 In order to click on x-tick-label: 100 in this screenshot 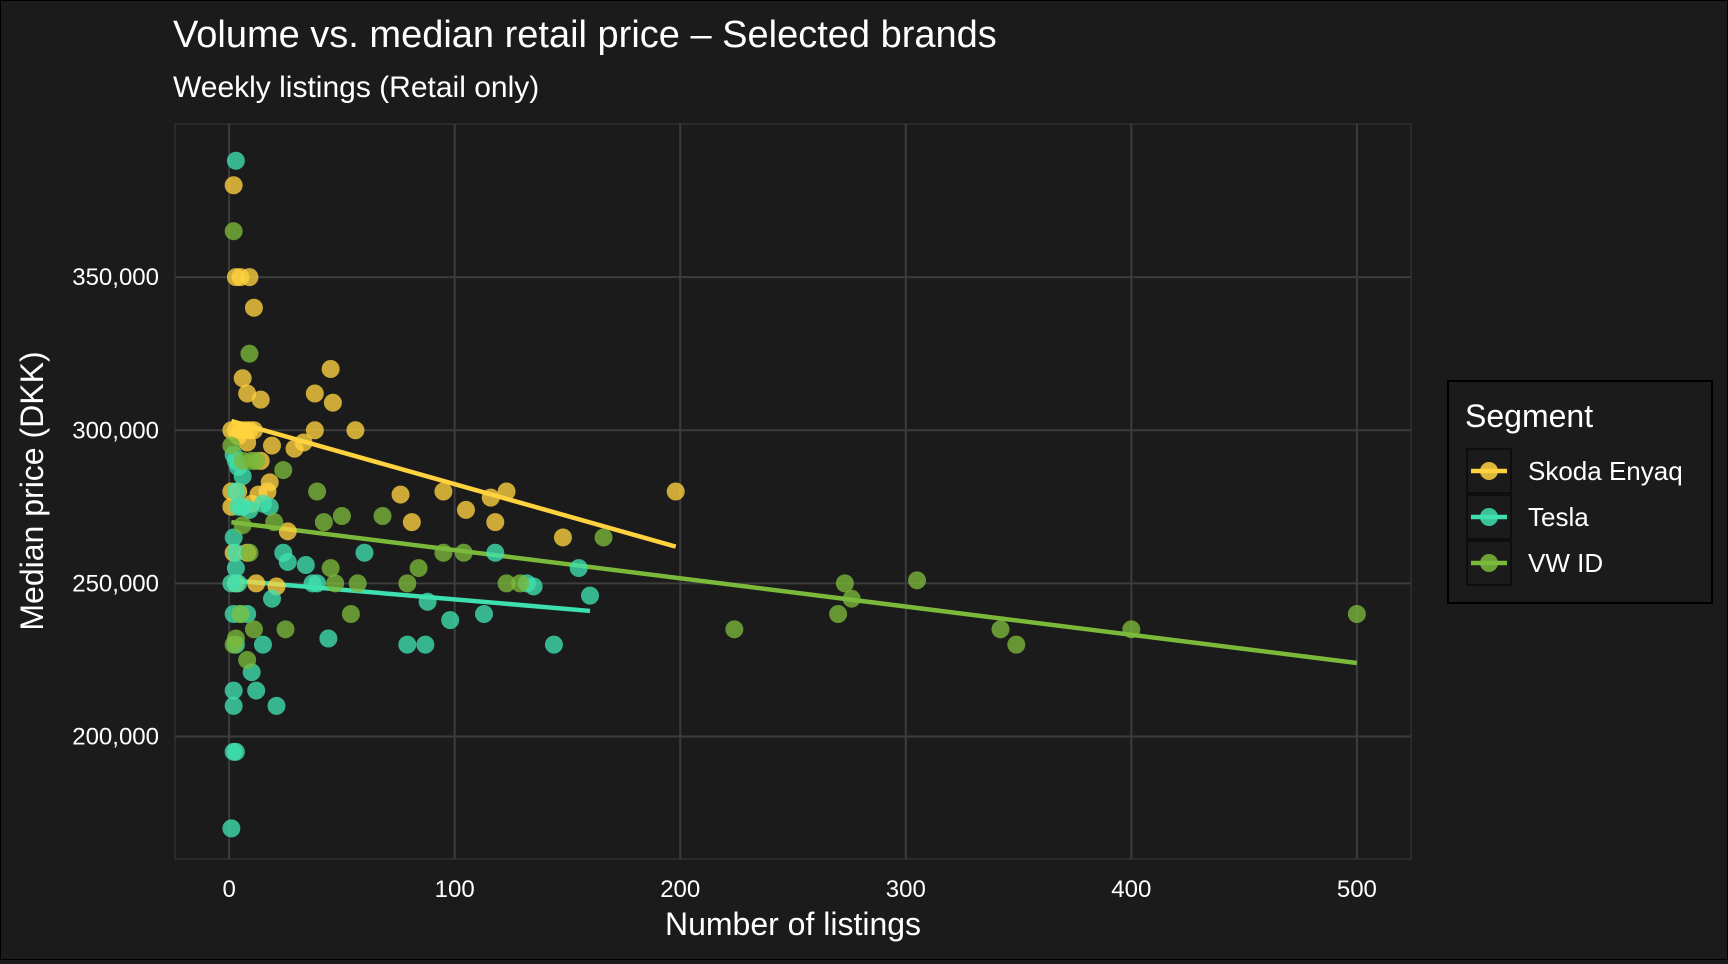, I will do `click(455, 889)`.